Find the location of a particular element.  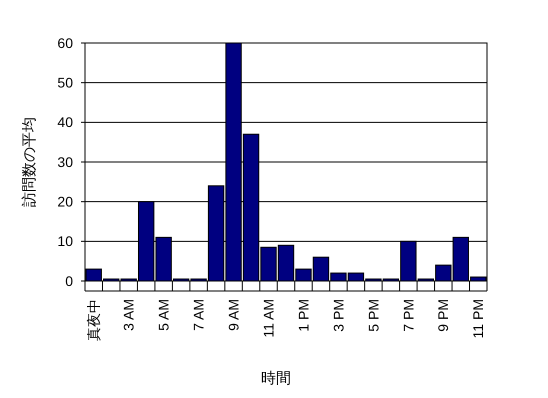

x-tick-label: 7 AM is located at coordinates (198, 315).